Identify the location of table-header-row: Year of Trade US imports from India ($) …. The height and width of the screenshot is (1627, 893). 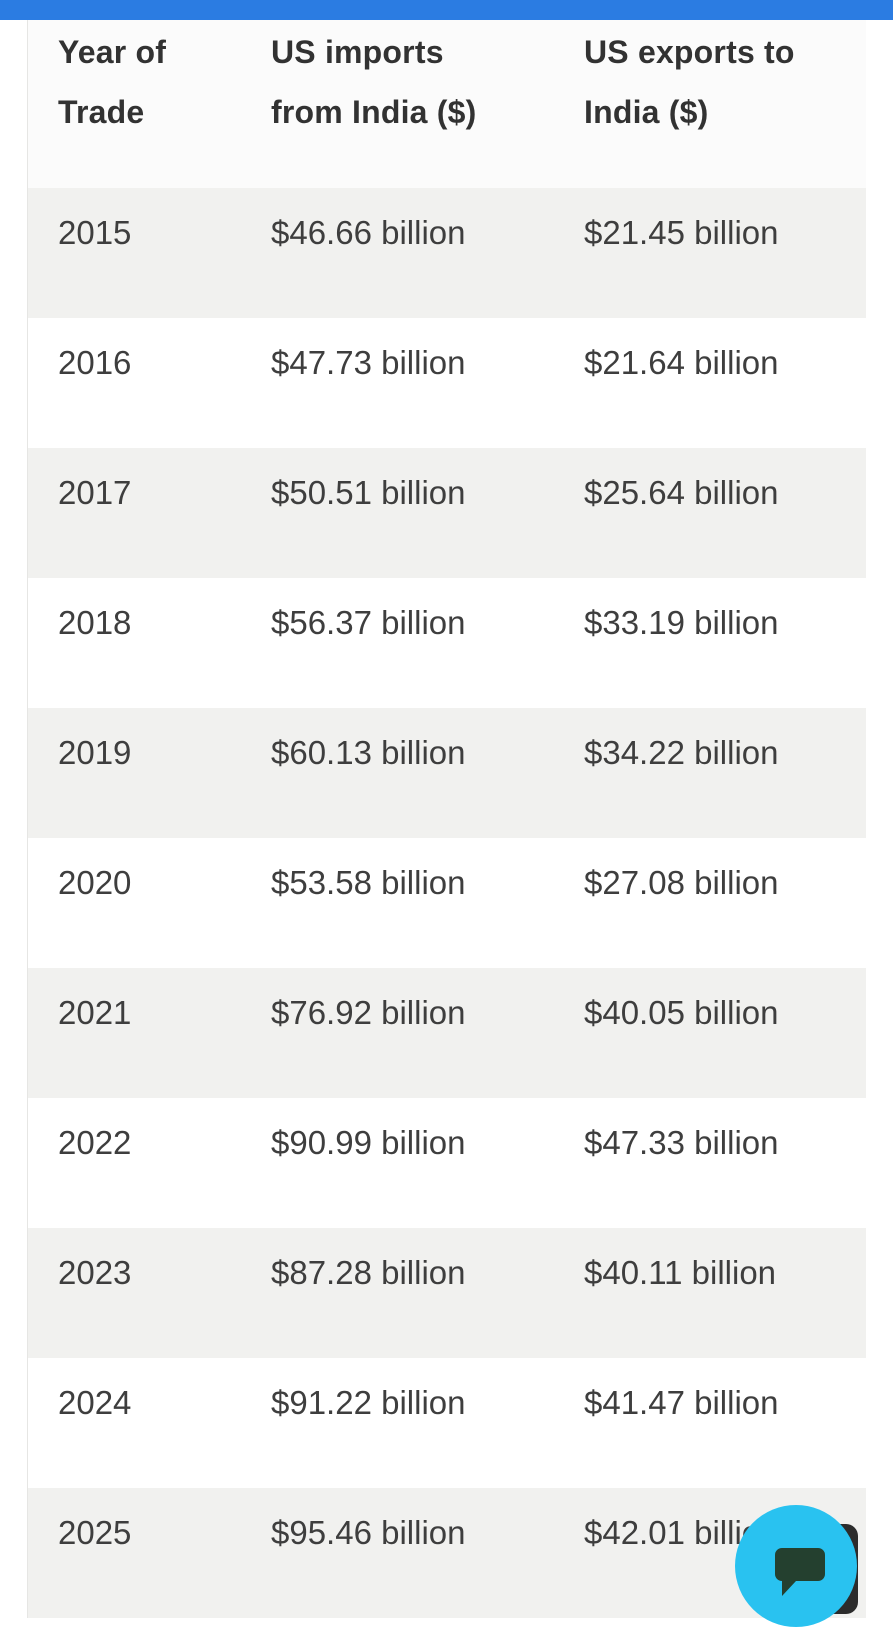
(447, 104).